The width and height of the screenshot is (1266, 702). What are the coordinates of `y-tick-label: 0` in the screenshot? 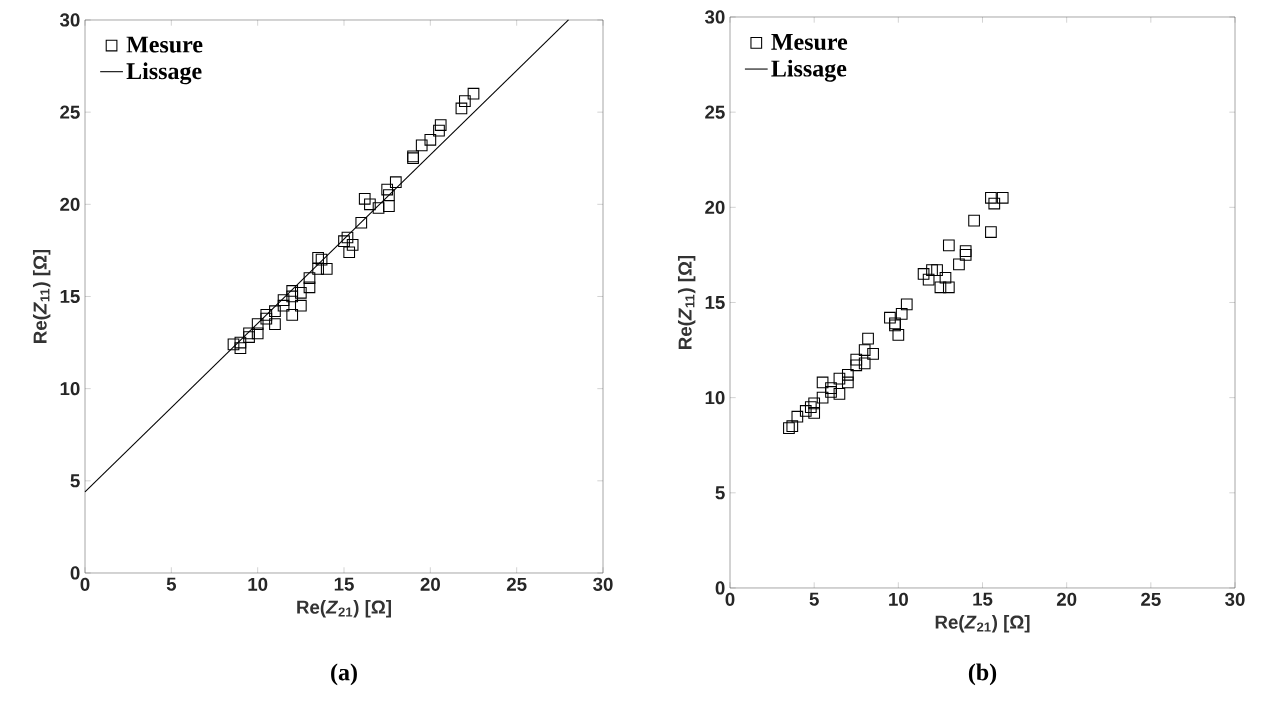 It's located at (75, 573).